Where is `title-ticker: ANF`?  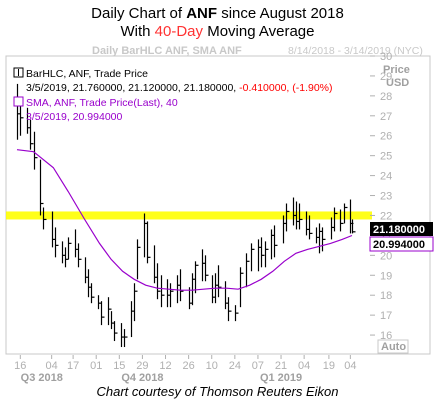
title-ticker: ANF is located at coordinates (202, 13).